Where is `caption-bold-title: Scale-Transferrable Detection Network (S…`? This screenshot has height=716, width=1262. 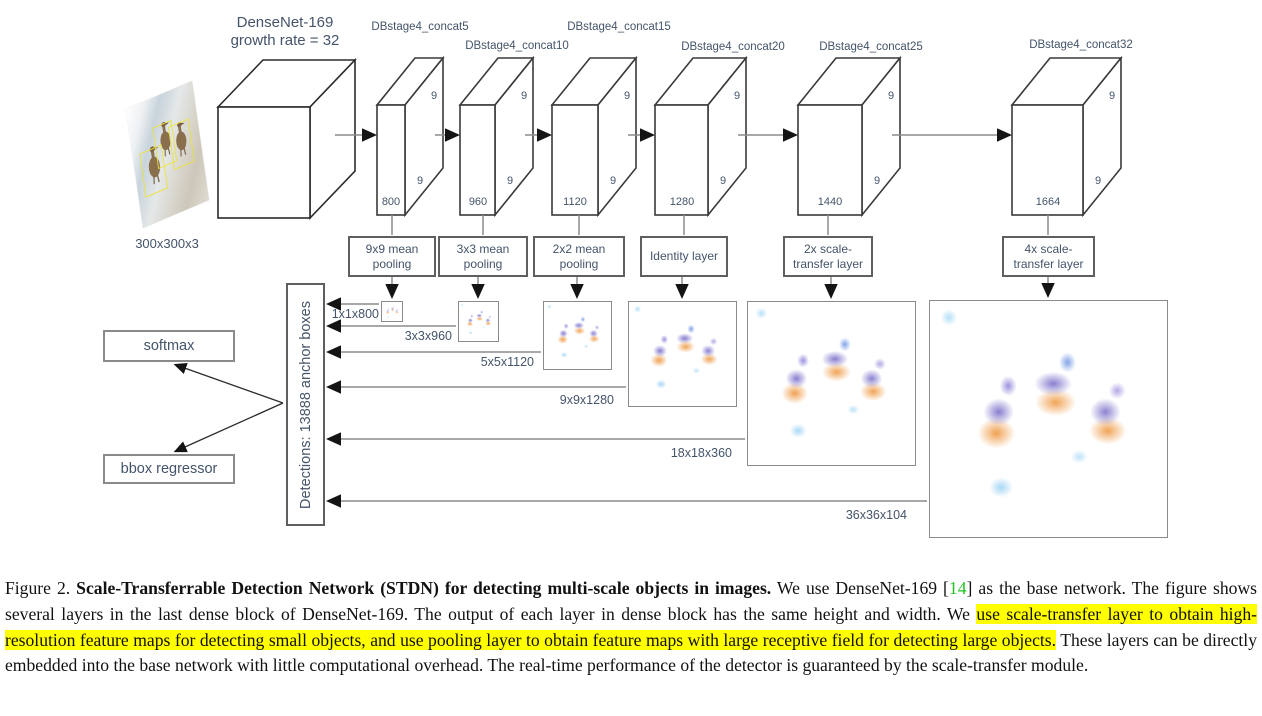
caption-bold-title: Scale-Transferrable Detection Network (S… is located at coordinates (424, 588).